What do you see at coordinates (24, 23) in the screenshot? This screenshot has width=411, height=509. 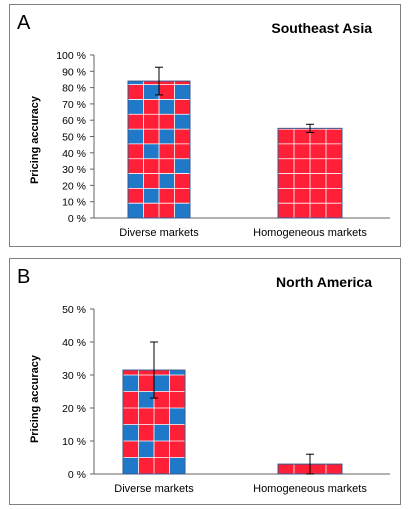 I see `panel-letter: A` at bounding box center [24, 23].